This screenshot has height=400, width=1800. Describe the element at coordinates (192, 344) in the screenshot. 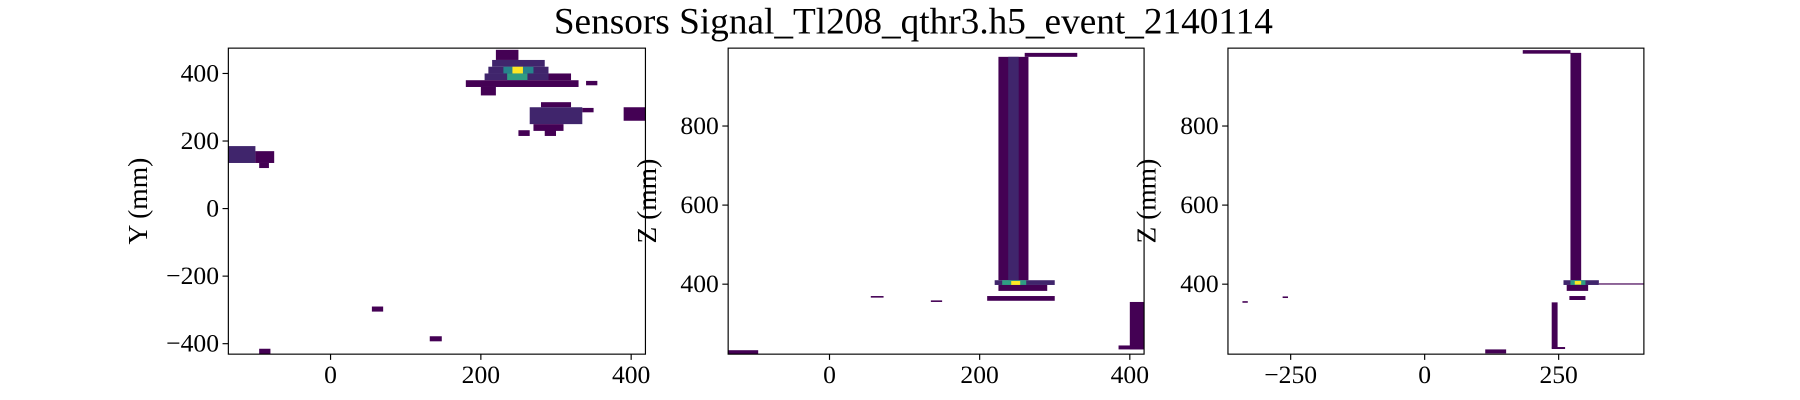

I see `y-tick-label: −400` at that location.